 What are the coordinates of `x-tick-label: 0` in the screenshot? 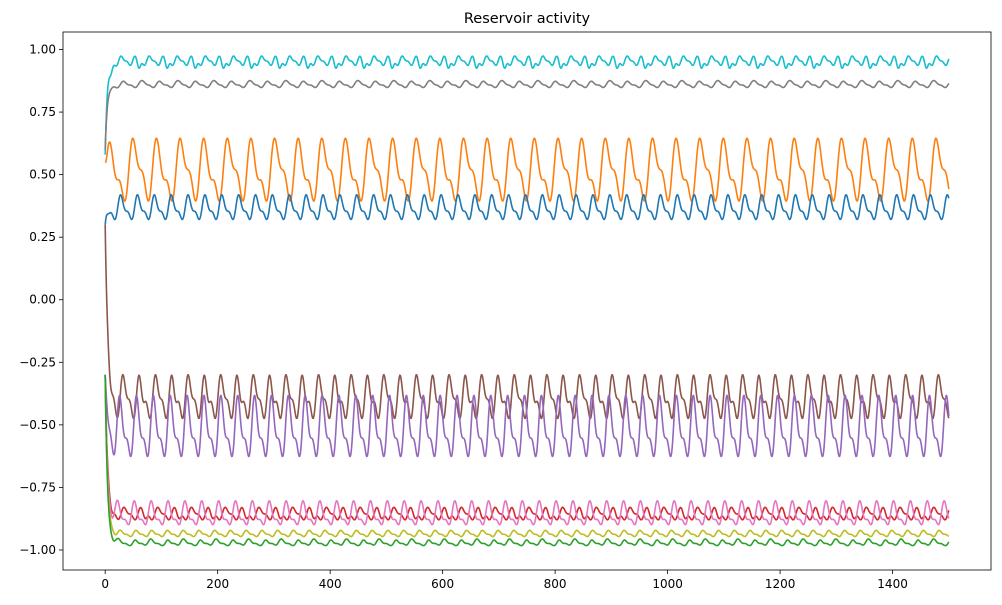 It's located at (105, 584).